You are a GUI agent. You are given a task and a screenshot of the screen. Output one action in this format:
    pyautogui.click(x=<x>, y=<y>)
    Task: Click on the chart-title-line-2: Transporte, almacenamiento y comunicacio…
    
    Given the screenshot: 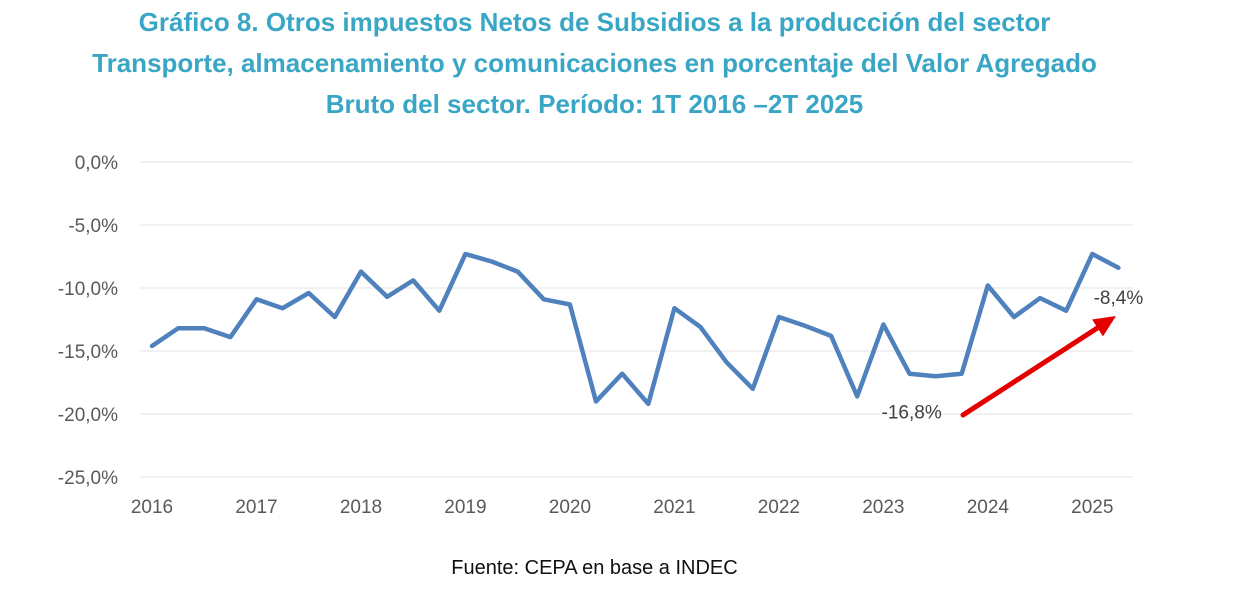 What is the action you would take?
    pyautogui.click(x=594, y=63)
    